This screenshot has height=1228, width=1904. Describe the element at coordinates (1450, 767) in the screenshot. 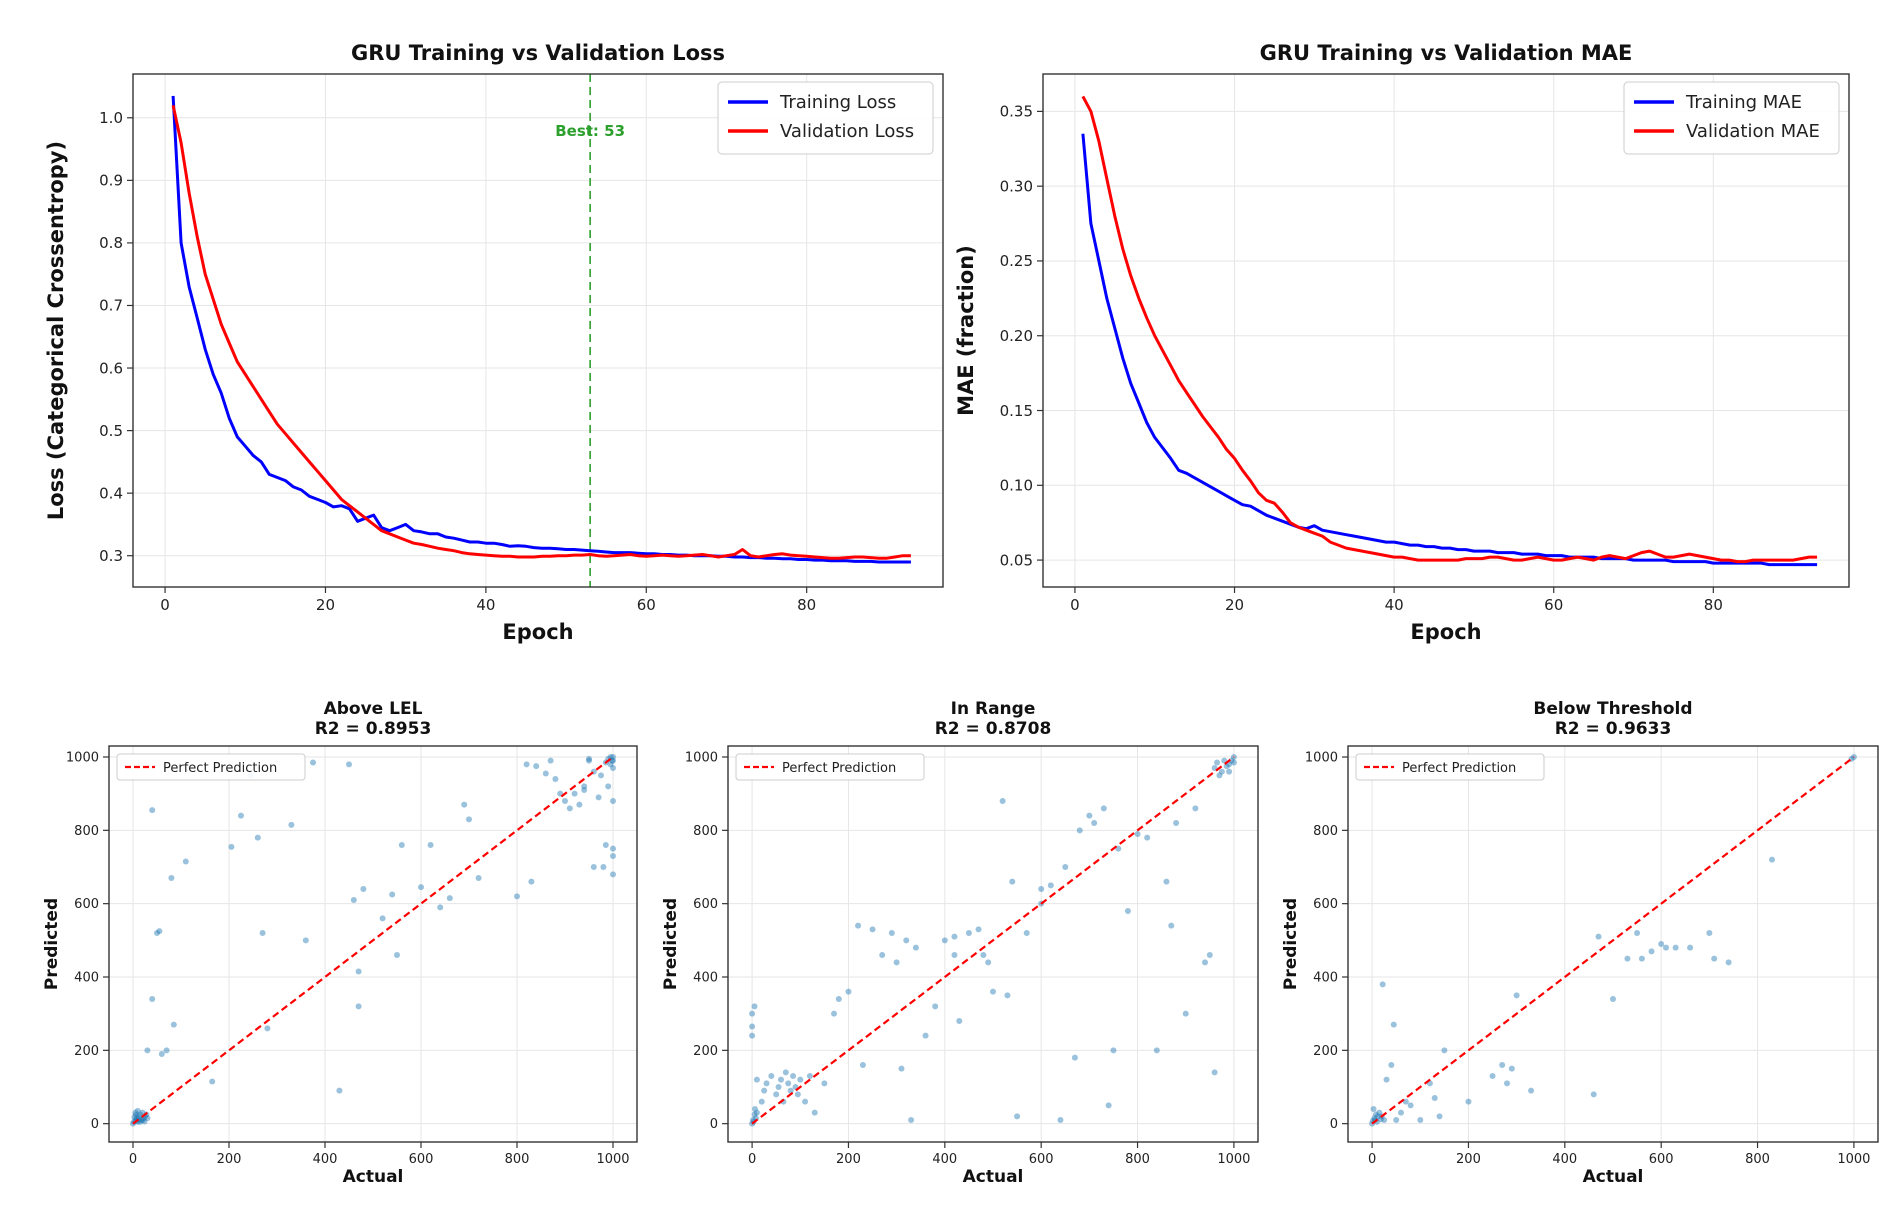

I see `legend-box` at that location.